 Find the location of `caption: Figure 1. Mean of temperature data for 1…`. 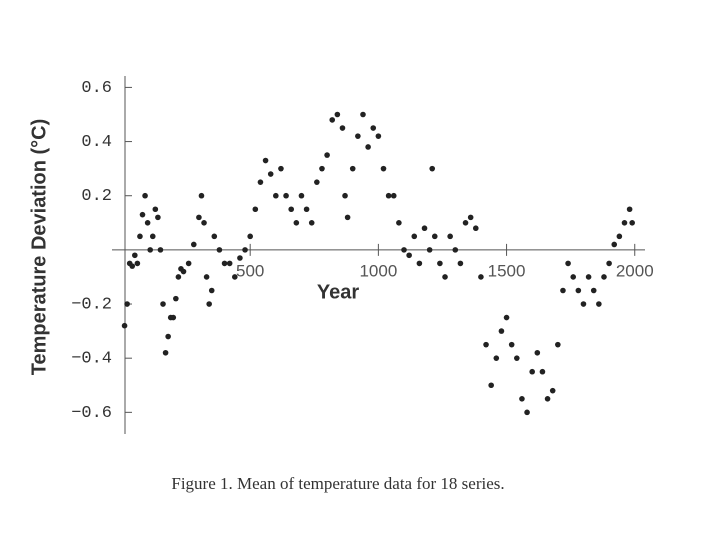

caption: Figure 1. Mean of temperature data for 1… is located at coordinates (337, 483).